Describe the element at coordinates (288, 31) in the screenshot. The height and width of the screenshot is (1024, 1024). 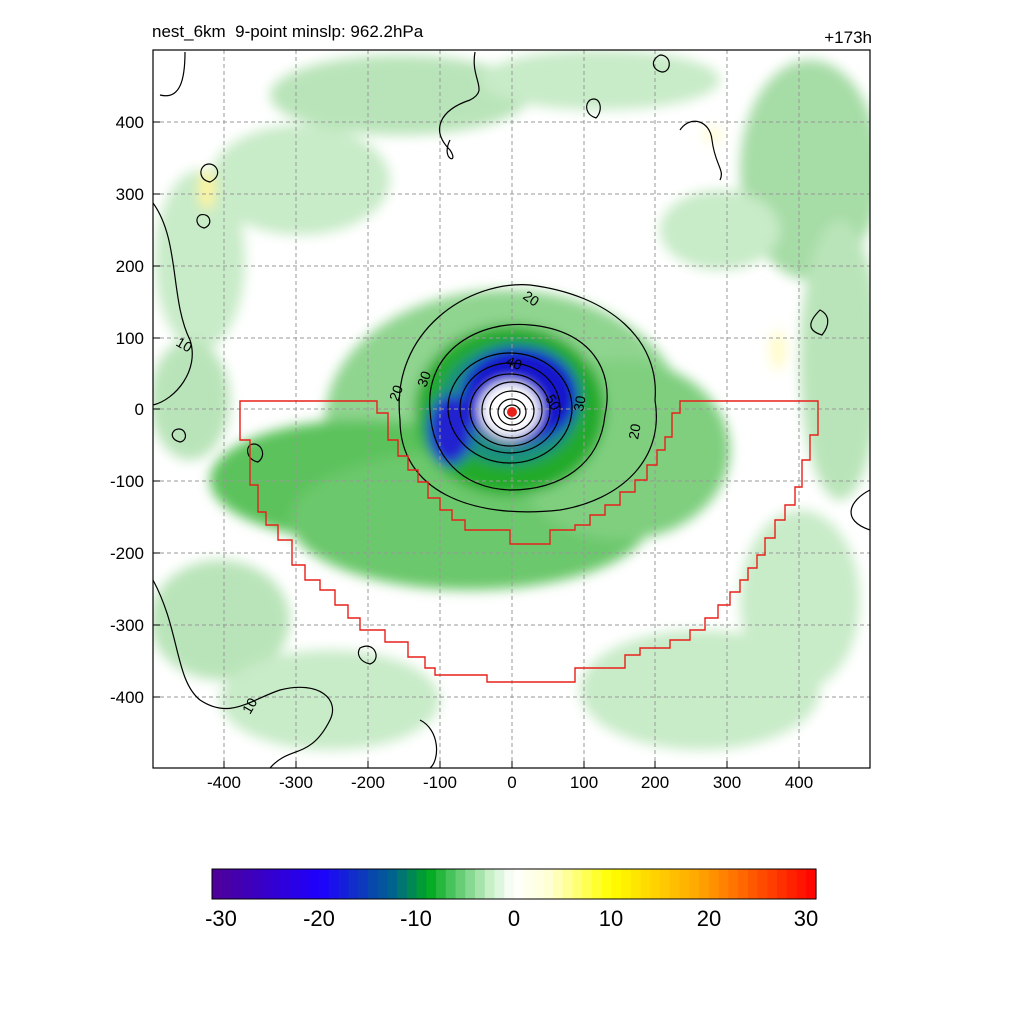
I see `plot-title: nest_6km 9-point minslp: 962.2hPa` at that location.